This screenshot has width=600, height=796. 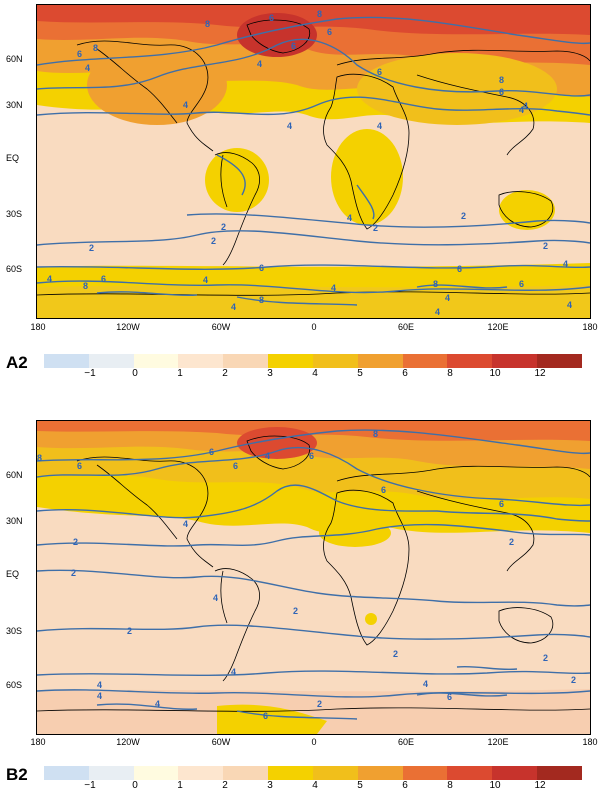 What do you see at coordinates (277, 443) in the screenshot?
I see `warming-greenland` at bounding box center [277, 443].